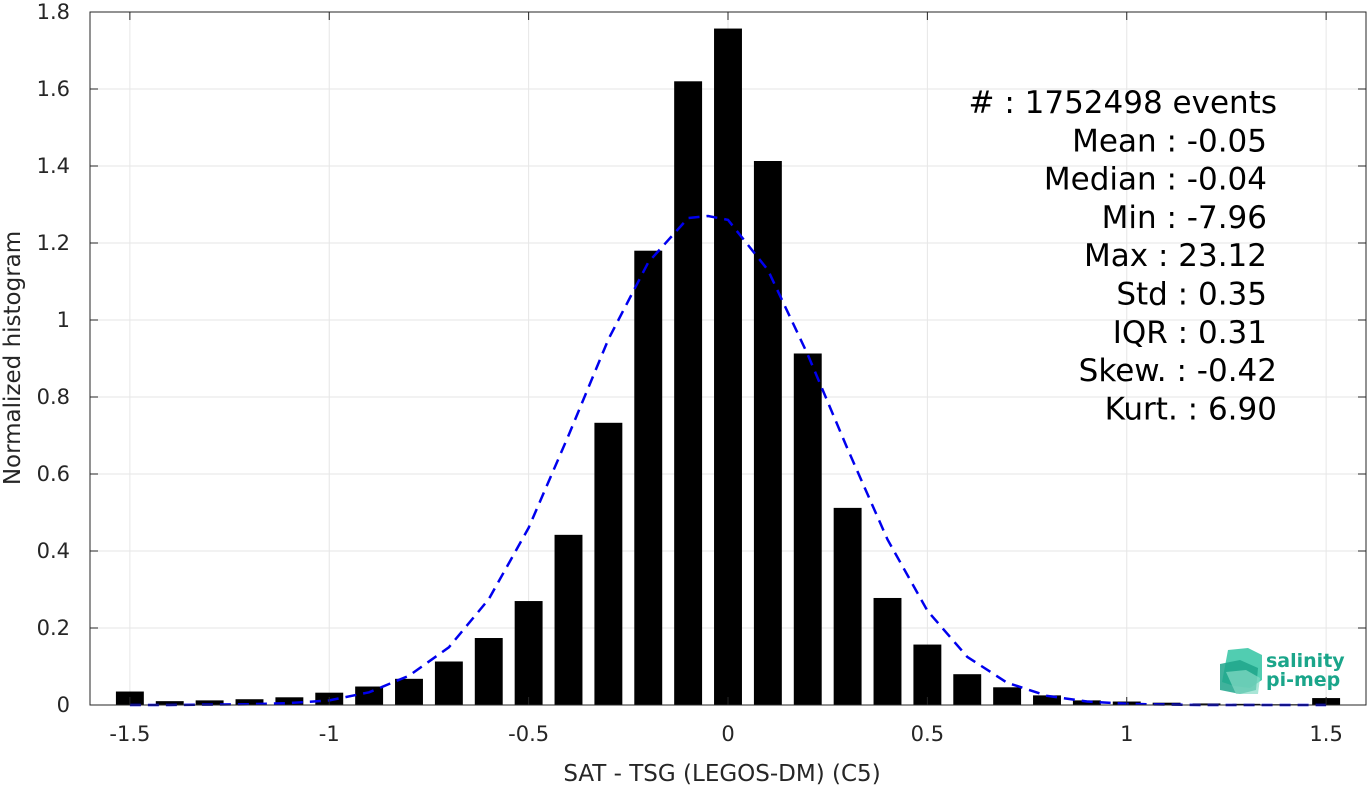 The width and height of the screenshot is (1367, 785). I want to click on y-tick-label: 0.8, so click(53, 397).